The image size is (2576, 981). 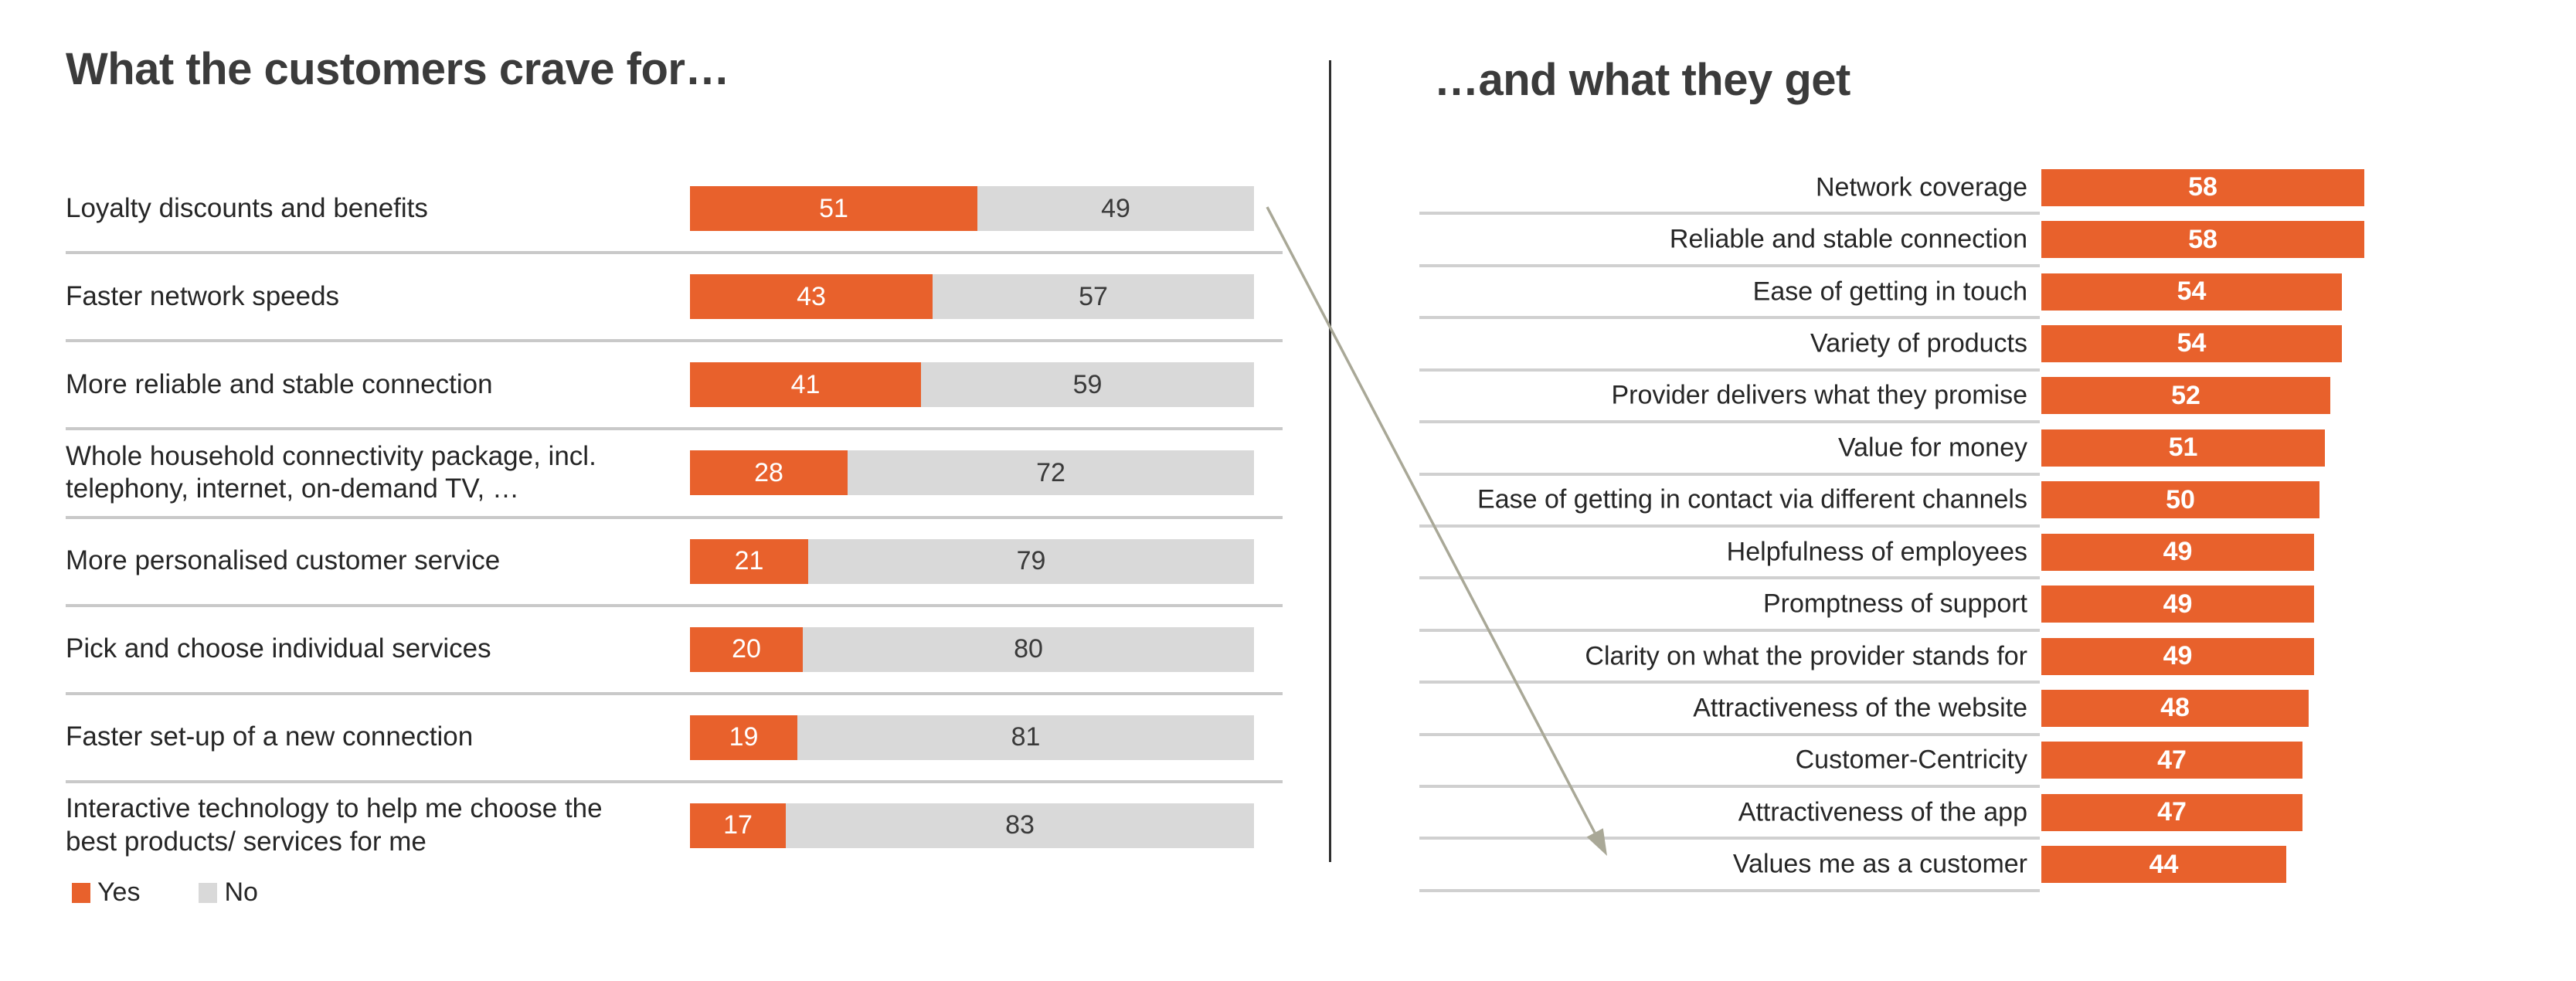 I want to click on left-row-no-segment: 80, so click(x=1028, y=649).